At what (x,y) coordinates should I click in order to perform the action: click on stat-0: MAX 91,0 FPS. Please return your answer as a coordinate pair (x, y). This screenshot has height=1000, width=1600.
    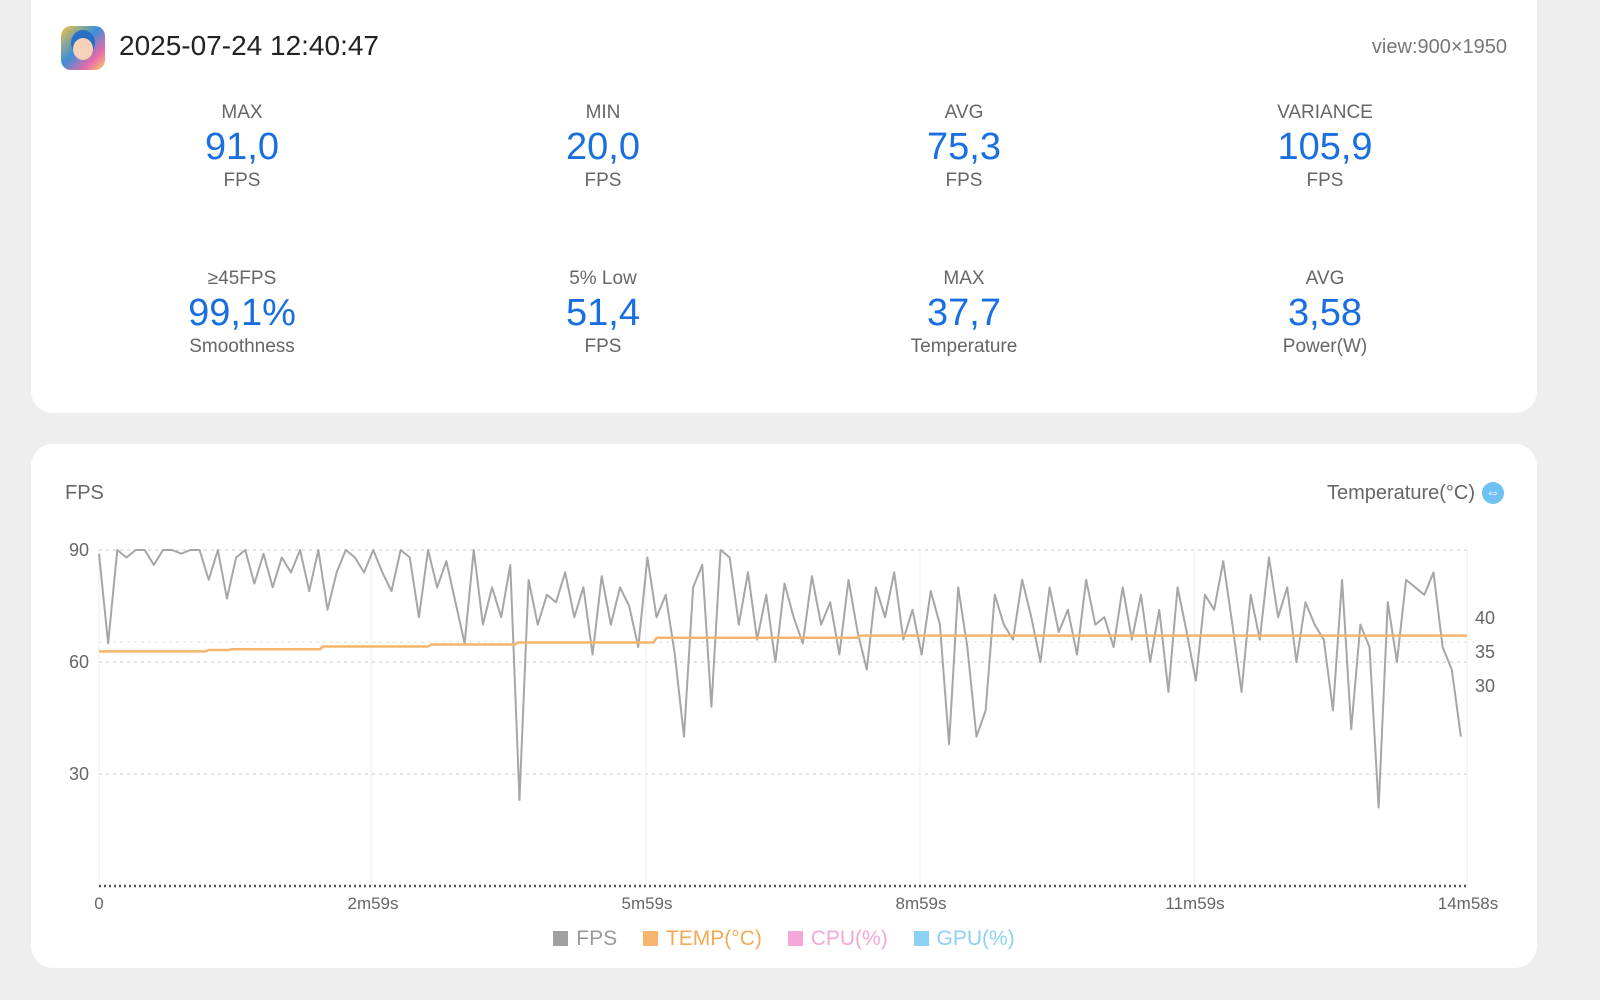
    Looking at the image, I should click on (242, 147).